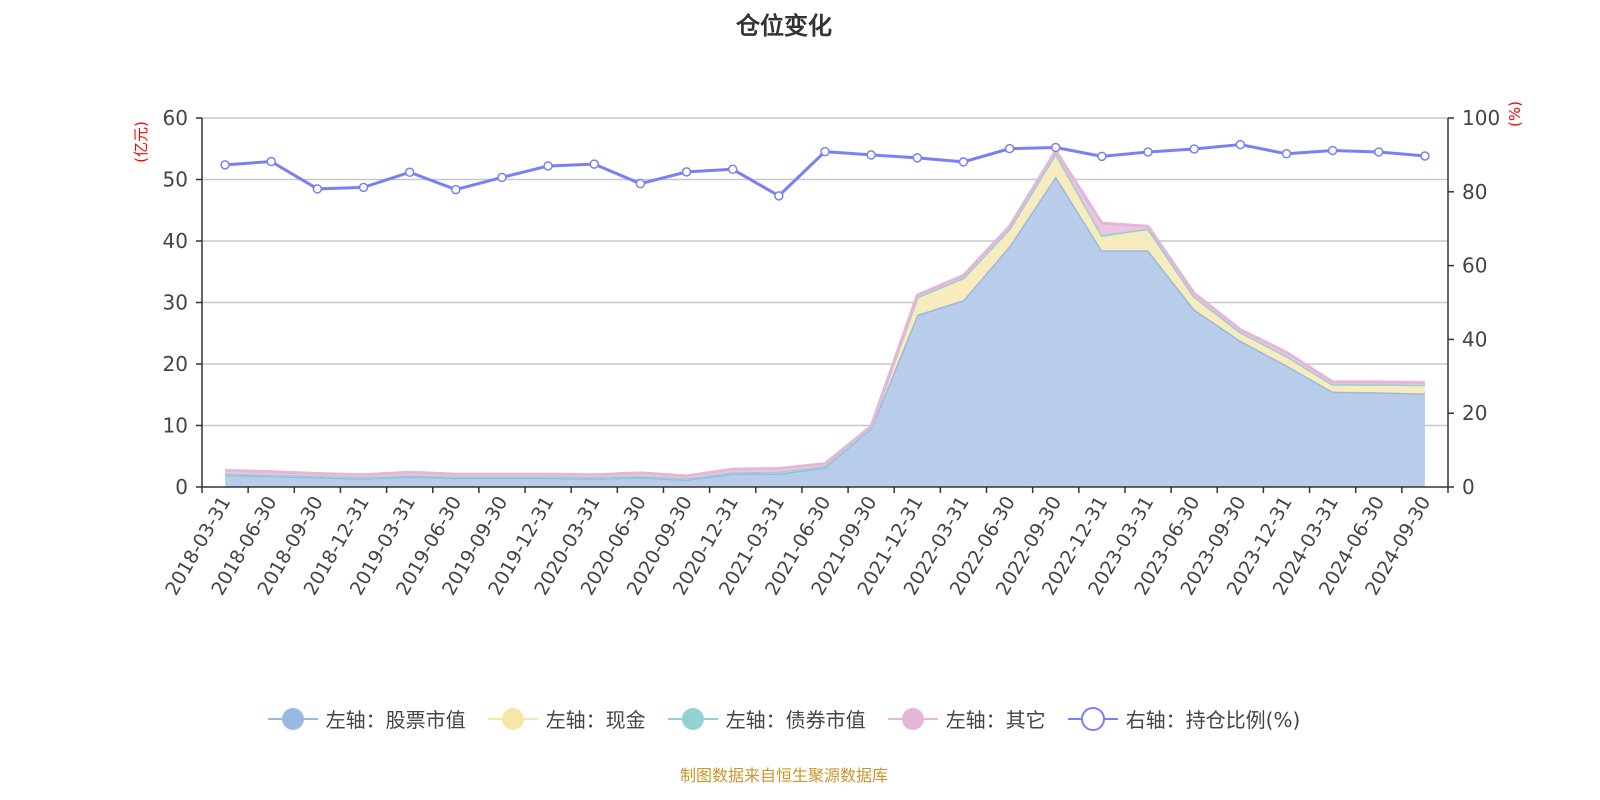 Image resolution: width=1600 pixels, height=800 pixels. Describe the element at coordinates (175, 241) in the screenshot. I see `left-axis-tick-label: 40` at that location.